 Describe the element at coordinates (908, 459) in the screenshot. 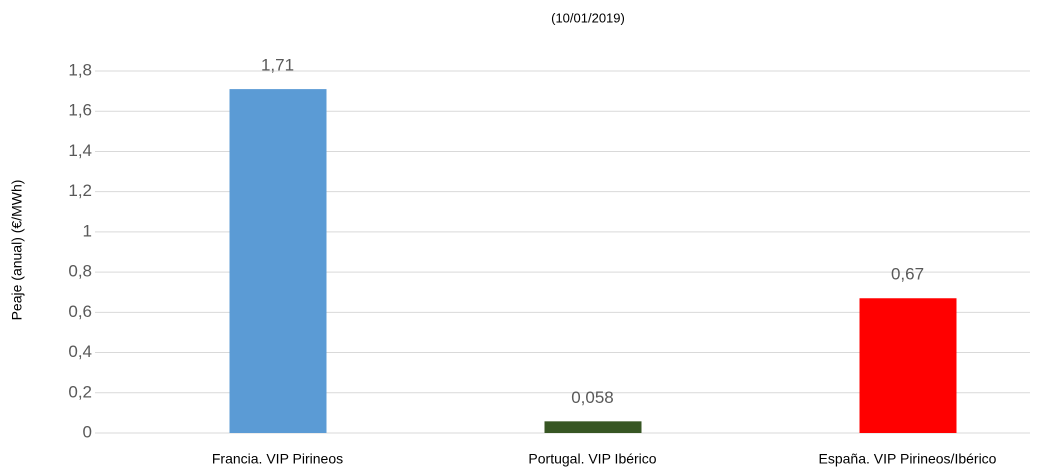

I see `x-tick-label: España. VIP Pirineos/Ibérico` at that location.